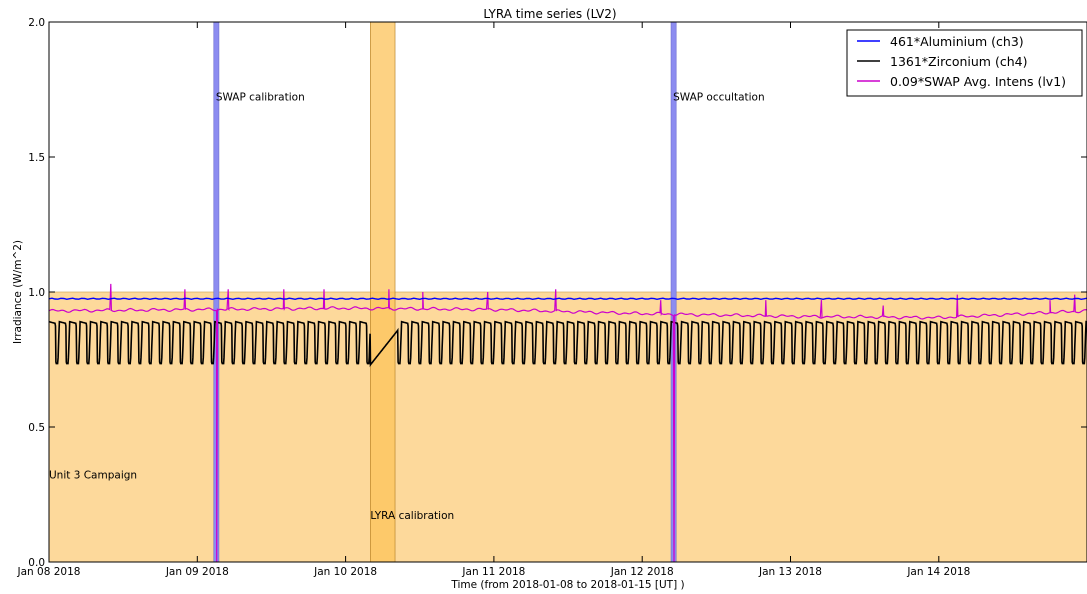 Image resolution: width=1087 pixels, height=594 pixels. Describe the element at coordinates (383, 292) in the screenshot. I see `band-lyra-calibration` at that location.